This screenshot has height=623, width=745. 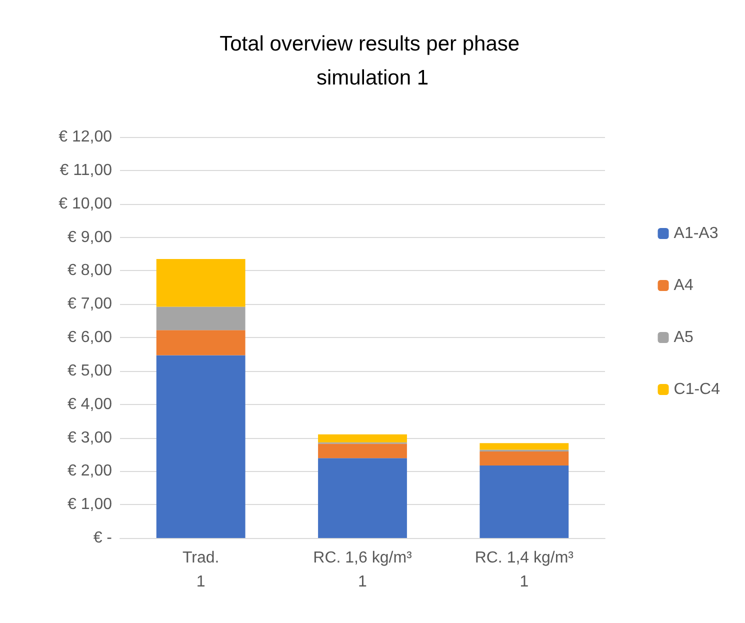 What do you see at coordinates (90, 505) in the screenshot?
I see `y-tick-label: € 1,00` at bounding box center [90, 505].